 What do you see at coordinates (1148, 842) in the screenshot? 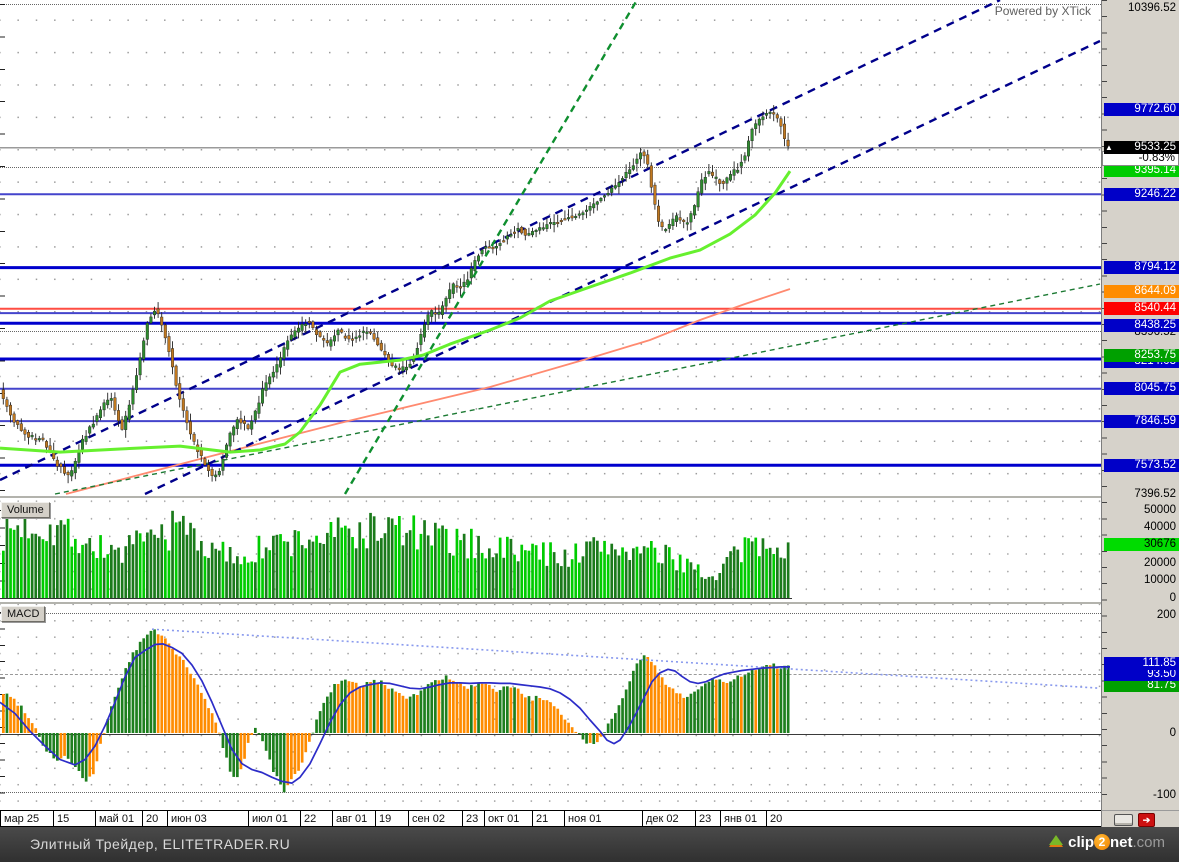
I see `logo-domain: .com` at bounding box center [1148, 842].